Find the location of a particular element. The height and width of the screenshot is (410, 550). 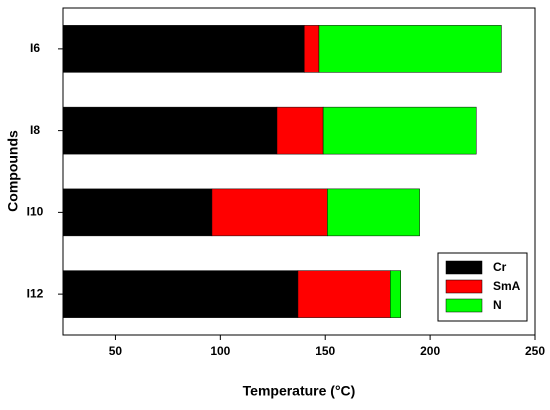

x-tick-label: 250 is located at coordinates (535, 351).